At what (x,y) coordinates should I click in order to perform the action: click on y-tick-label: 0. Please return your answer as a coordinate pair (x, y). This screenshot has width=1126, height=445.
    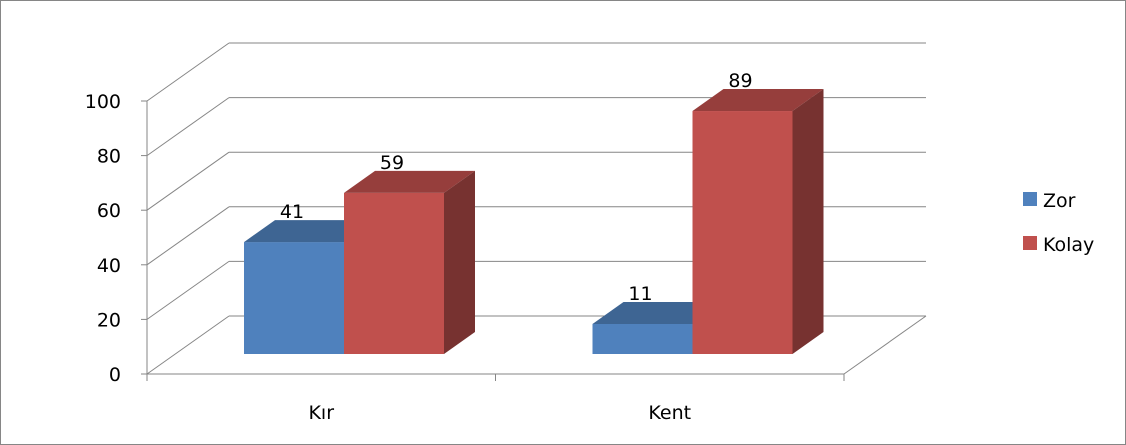
    Looking at the image, I should click on (115, 375).